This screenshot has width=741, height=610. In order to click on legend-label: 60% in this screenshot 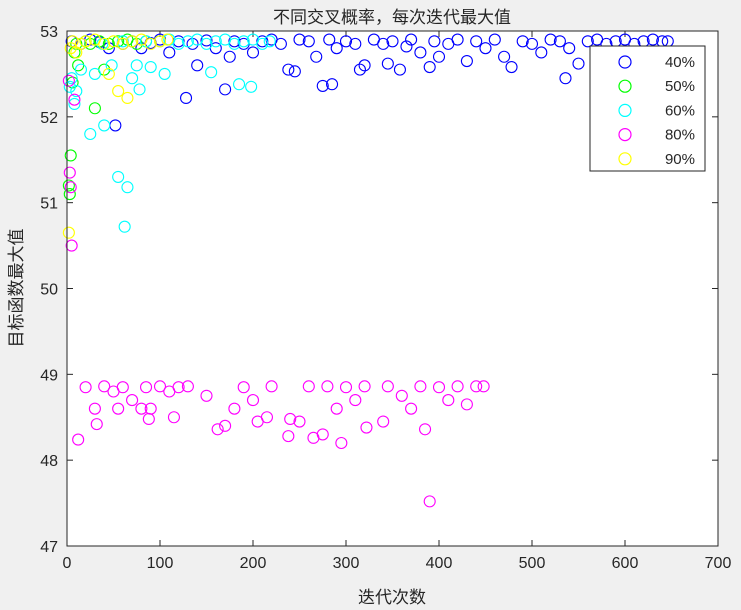, I will do `click(680, 110)`.